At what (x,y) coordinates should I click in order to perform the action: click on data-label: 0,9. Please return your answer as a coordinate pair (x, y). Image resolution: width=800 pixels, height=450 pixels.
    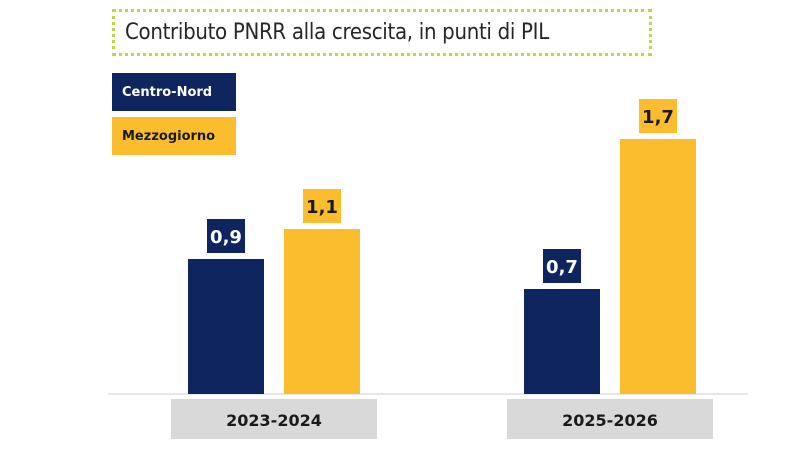
    Looking at the image, I should click on (226, 237).